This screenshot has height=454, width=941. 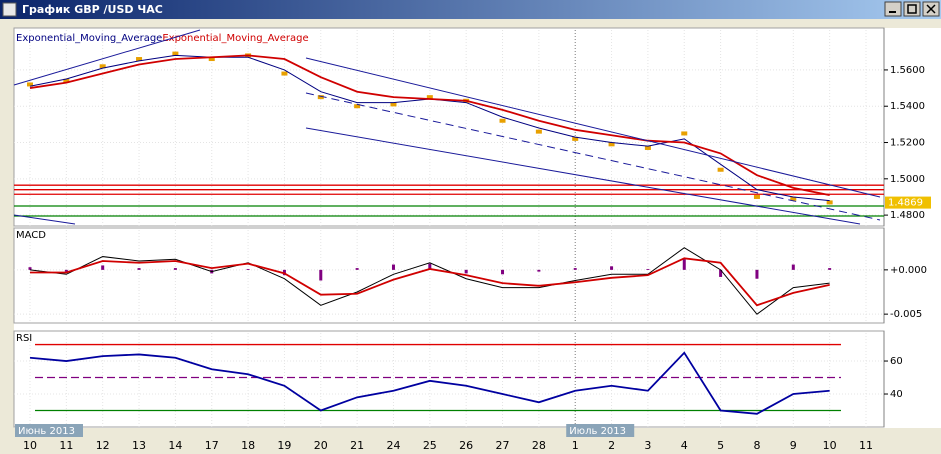 What do you see at coordinates (893, 9) in the screenshot?
I see `minimize-button` at bounding box center [893, 9].